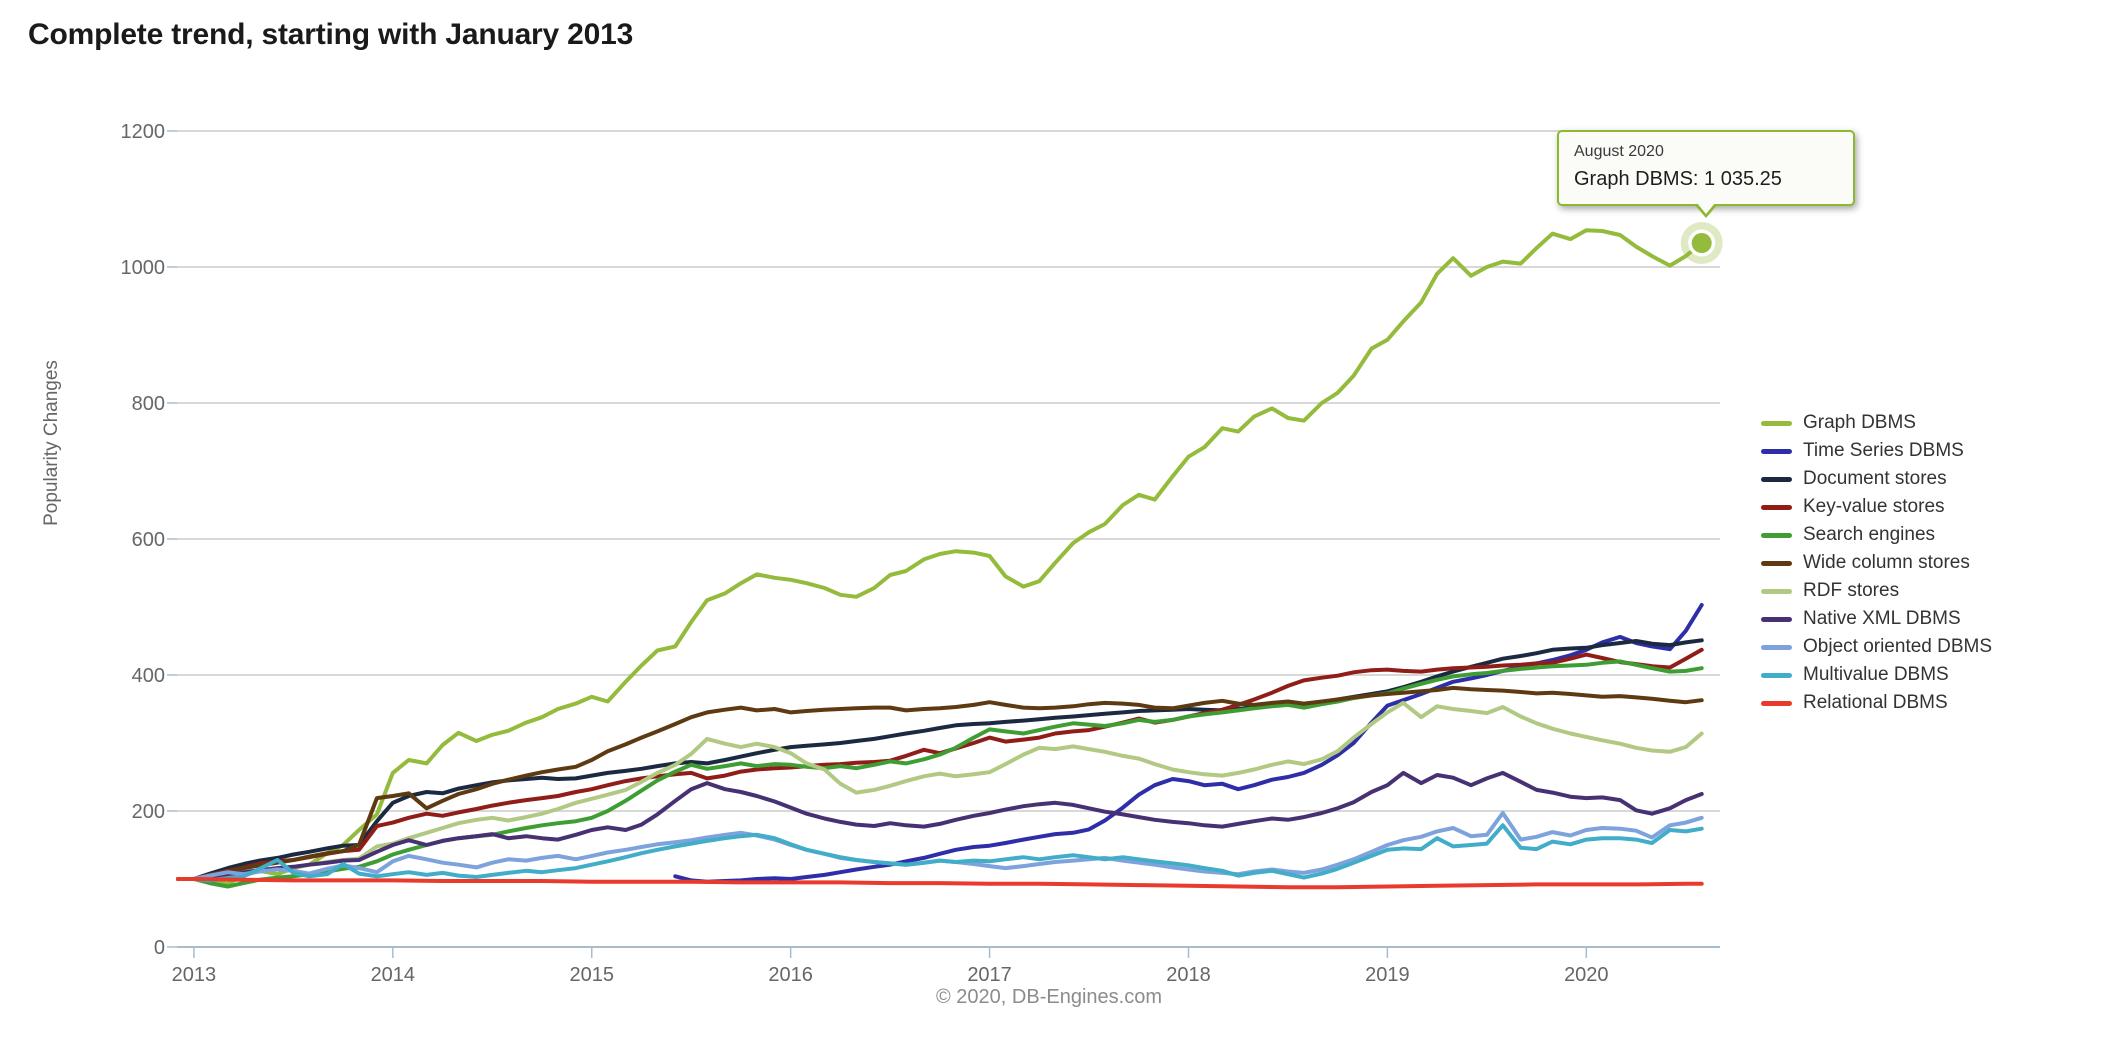 This screenshot has width=2112, height=1040. What do you see at coordinates (393, 975) in the screenshot?
I see `x-tick-label: 2014` at bounding box center [393, 975].